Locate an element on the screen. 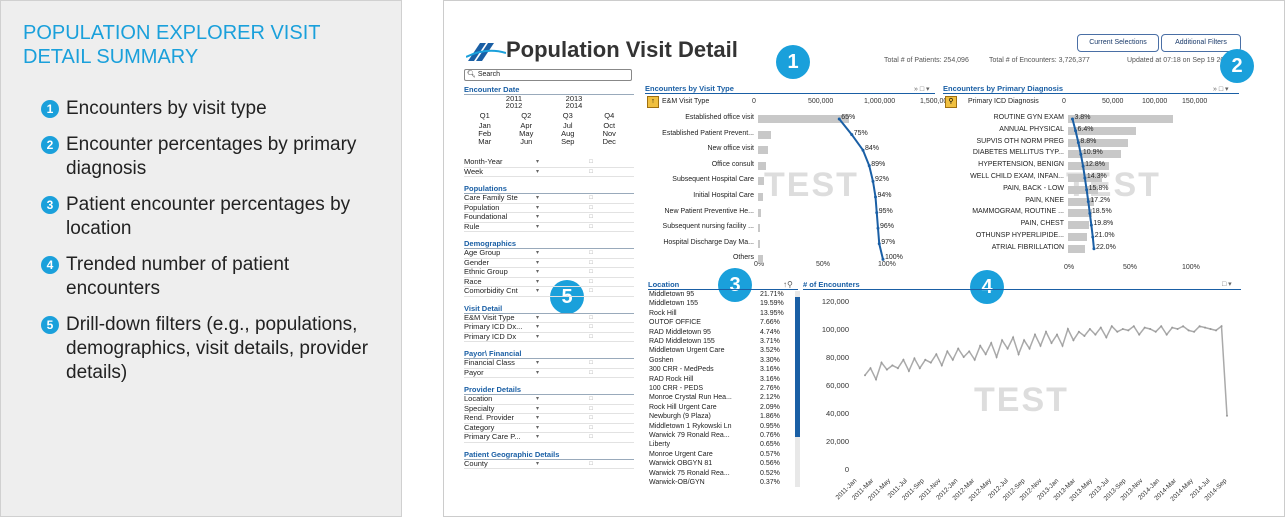 The height and width of the screenshot is (521, 1287). filter-row: Category ▾ □ is located at coordinates (549, 428).